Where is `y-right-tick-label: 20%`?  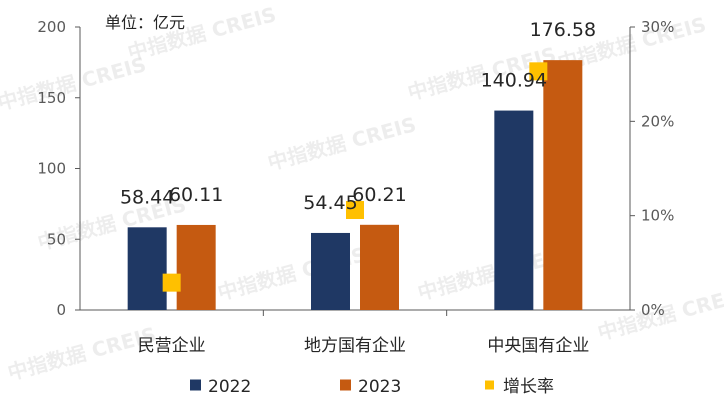 y-right-tick-label: 20% is located at coordinates (657, 121).